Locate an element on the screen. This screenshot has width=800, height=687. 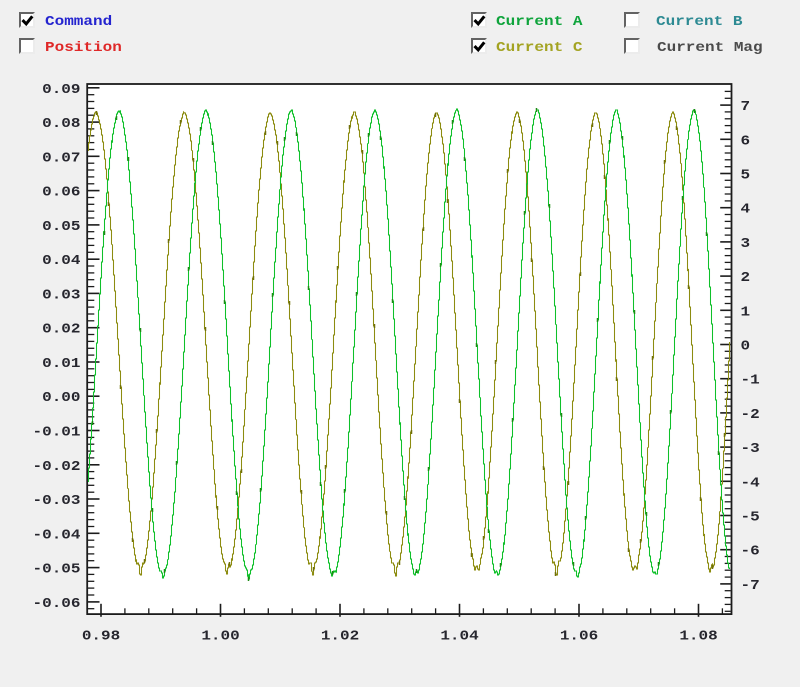
svg-text: -1 is located at coordinates (750, 381).